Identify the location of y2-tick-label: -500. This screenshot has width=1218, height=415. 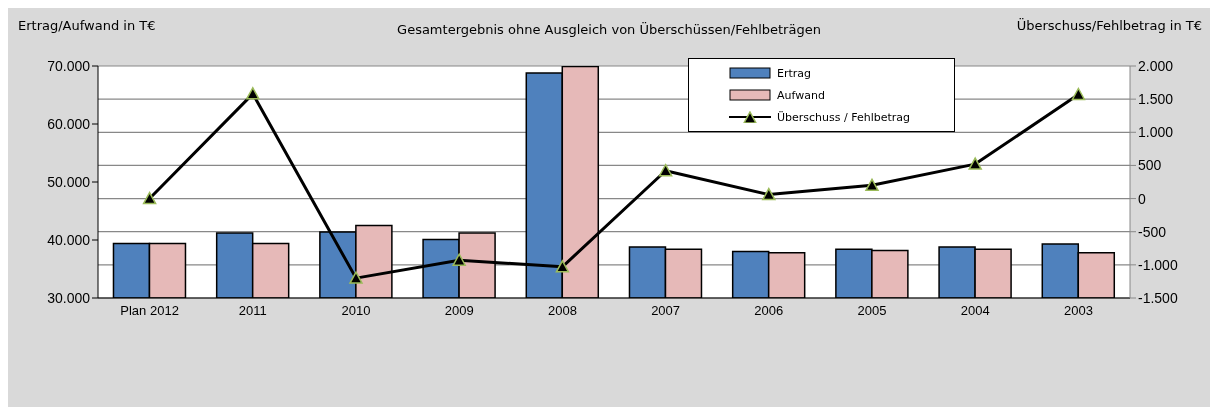
(1152, 231).